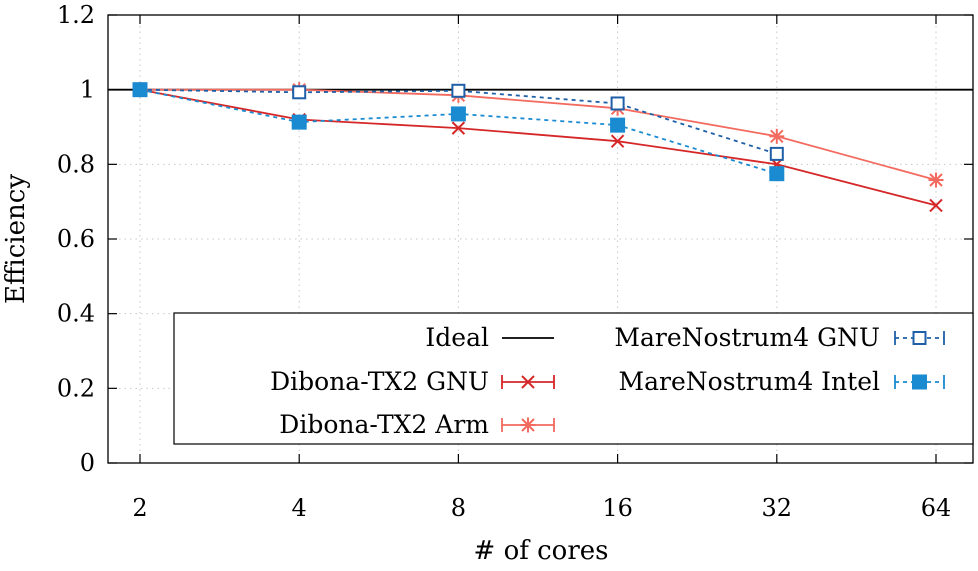  What do you see at coordinates (541, 551) in the screenshot?
I see `x-axis-title: # of cores` at bounding box center [541, 551].